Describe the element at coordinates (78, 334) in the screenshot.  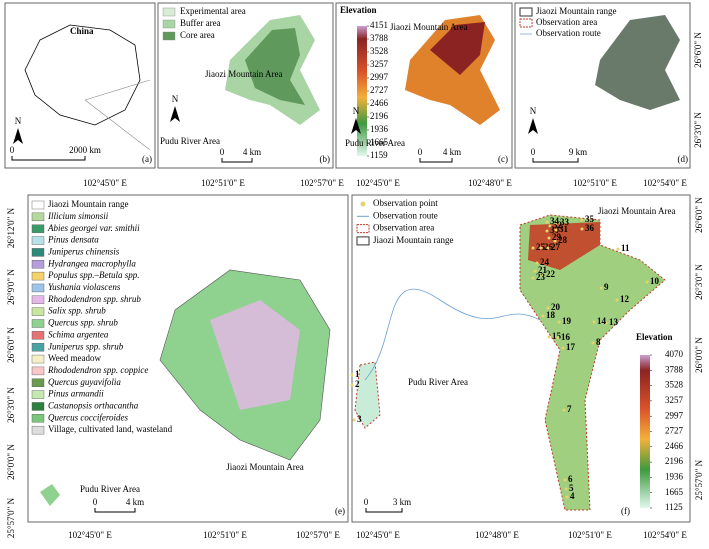
I see `legend-label: Schima argentea` at that location.